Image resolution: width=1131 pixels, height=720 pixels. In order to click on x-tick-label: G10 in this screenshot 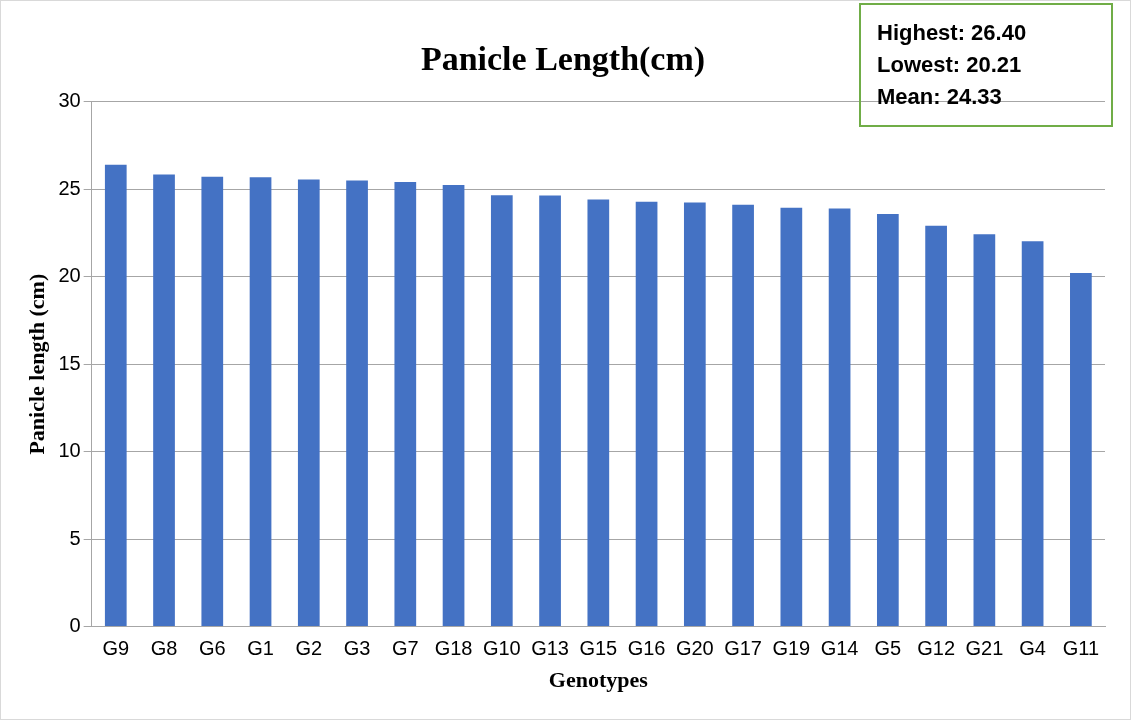, I will do `click(501, 648)`.